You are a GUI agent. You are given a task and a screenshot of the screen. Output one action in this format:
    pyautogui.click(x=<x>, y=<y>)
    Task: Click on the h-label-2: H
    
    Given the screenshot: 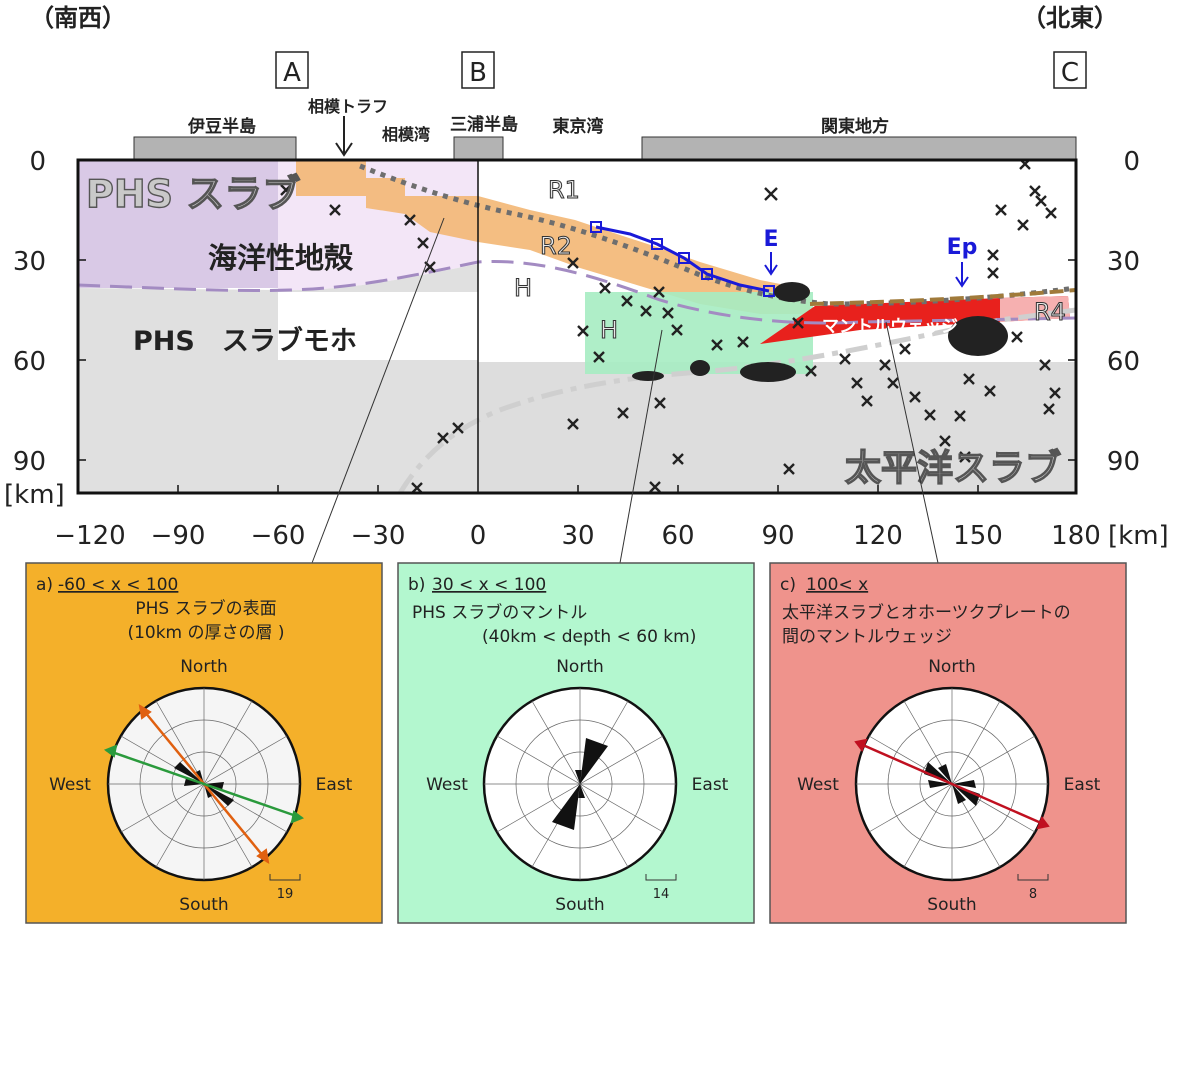 What is the action you would take?
    pyautogui.click(x=609, y=330)
    